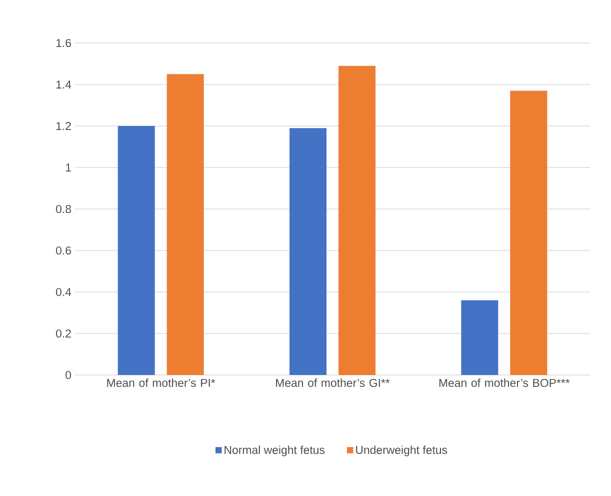 The height and width of the screenshot is (496, 611). I want to click on y-tick-label: 0.8, so click(63, 209).